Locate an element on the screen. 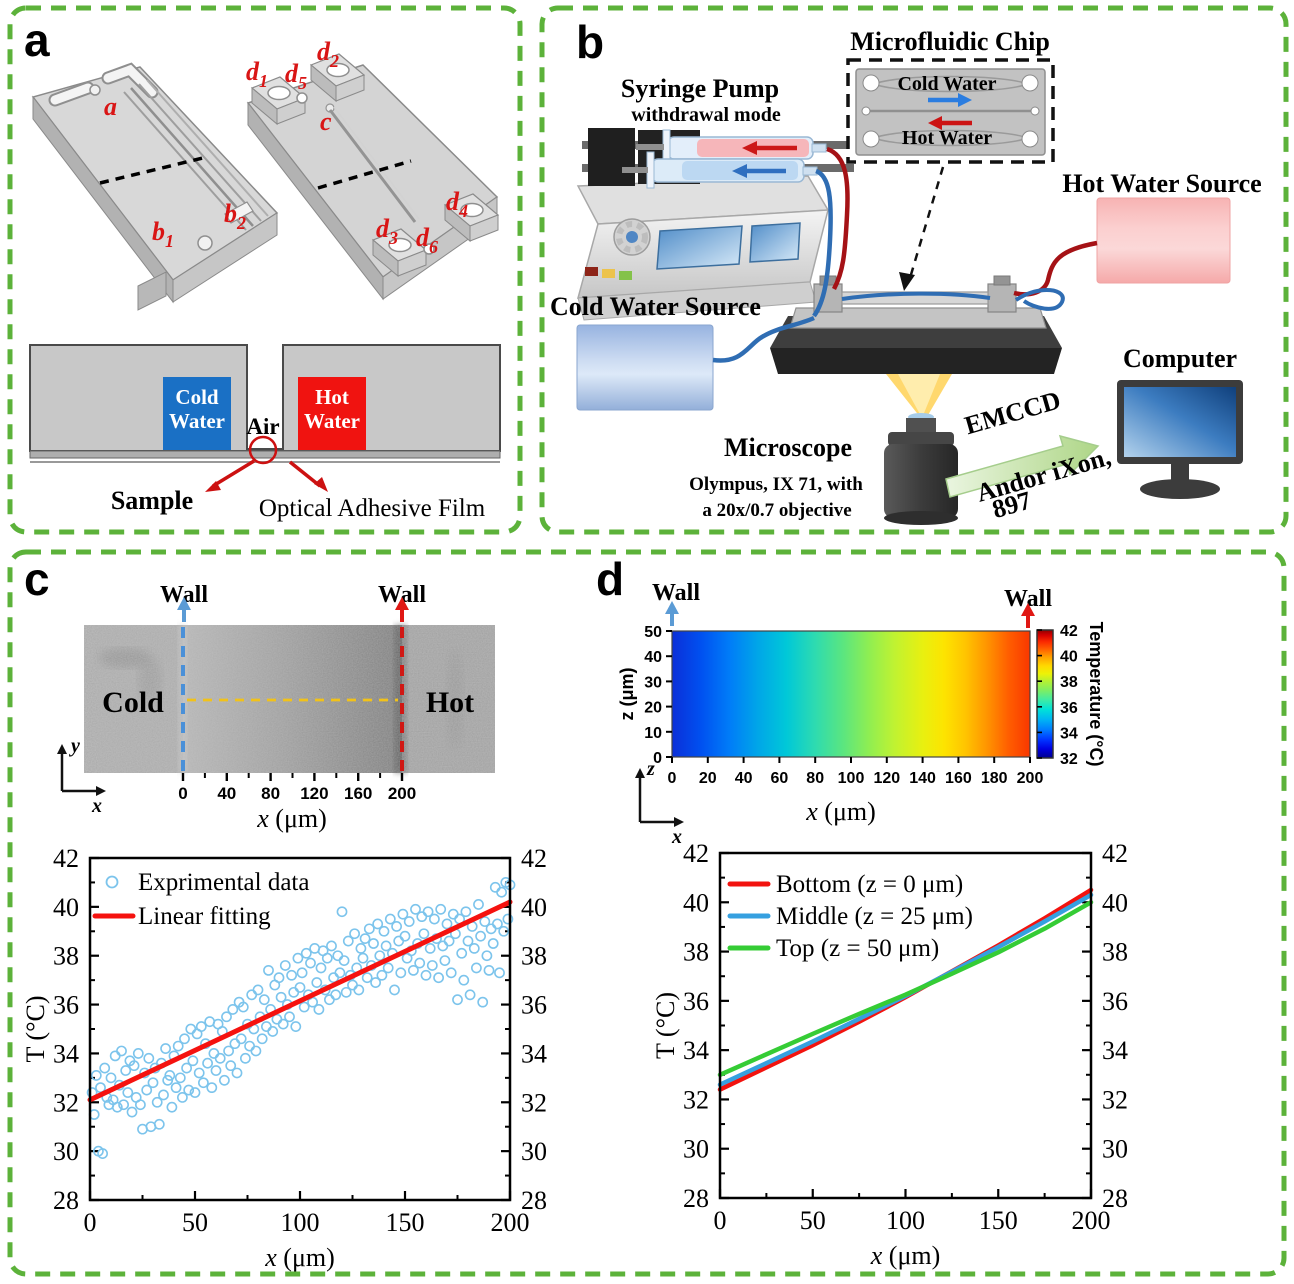 The image size is (1294, 1284). film-arrow is located at coordinates (305, 474).